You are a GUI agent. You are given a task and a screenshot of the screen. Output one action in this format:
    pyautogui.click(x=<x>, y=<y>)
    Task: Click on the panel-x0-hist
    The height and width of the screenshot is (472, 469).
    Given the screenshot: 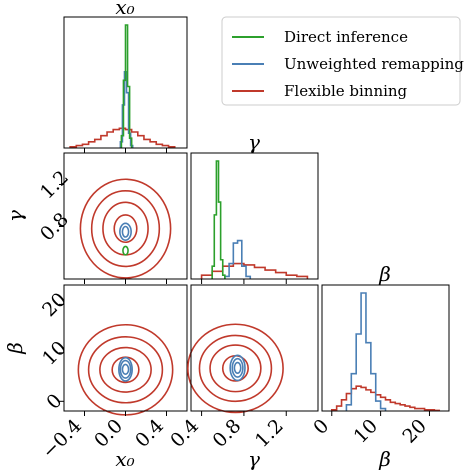 What is the action you would take?
    pyautogui.click(x=125, y=82)
    